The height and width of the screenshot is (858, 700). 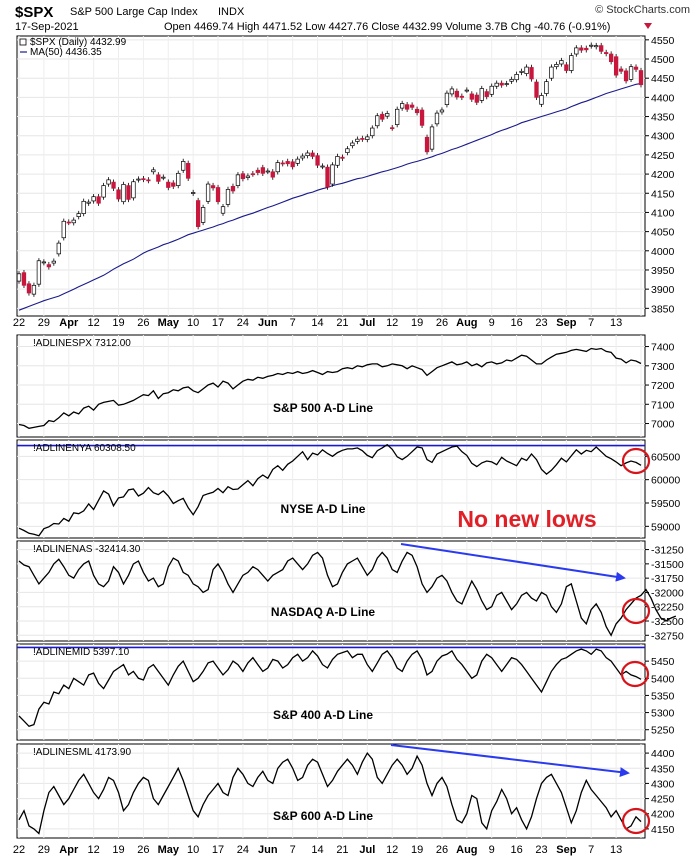 I want to click on x-tick-label: 23, so click(x=541, y=850).